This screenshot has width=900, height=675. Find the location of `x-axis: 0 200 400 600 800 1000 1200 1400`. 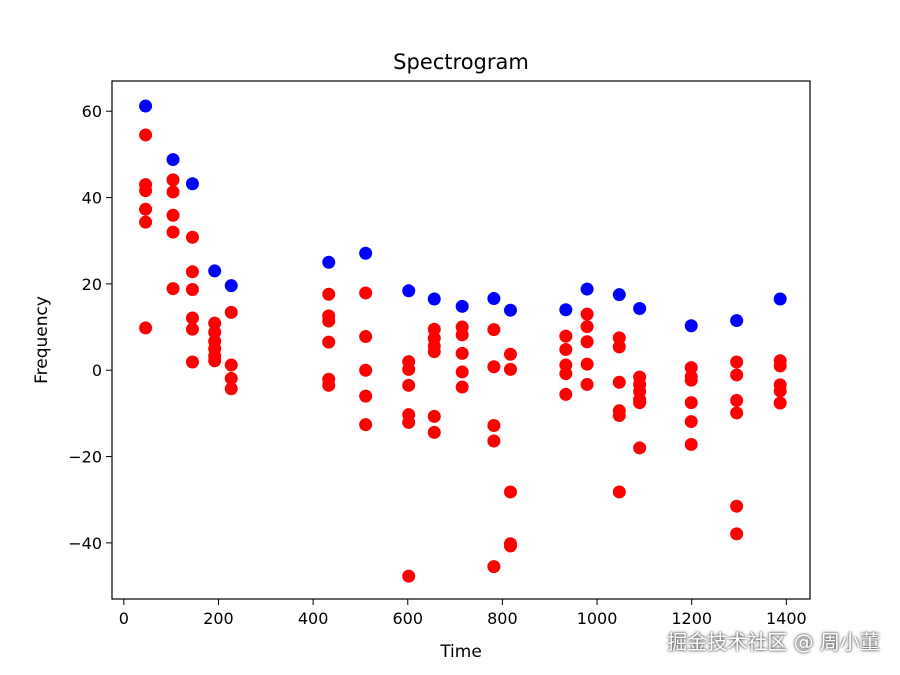

x-axis: 0 200 400 600 800 1000 1200 1400 is located at coordinates (463, 613).